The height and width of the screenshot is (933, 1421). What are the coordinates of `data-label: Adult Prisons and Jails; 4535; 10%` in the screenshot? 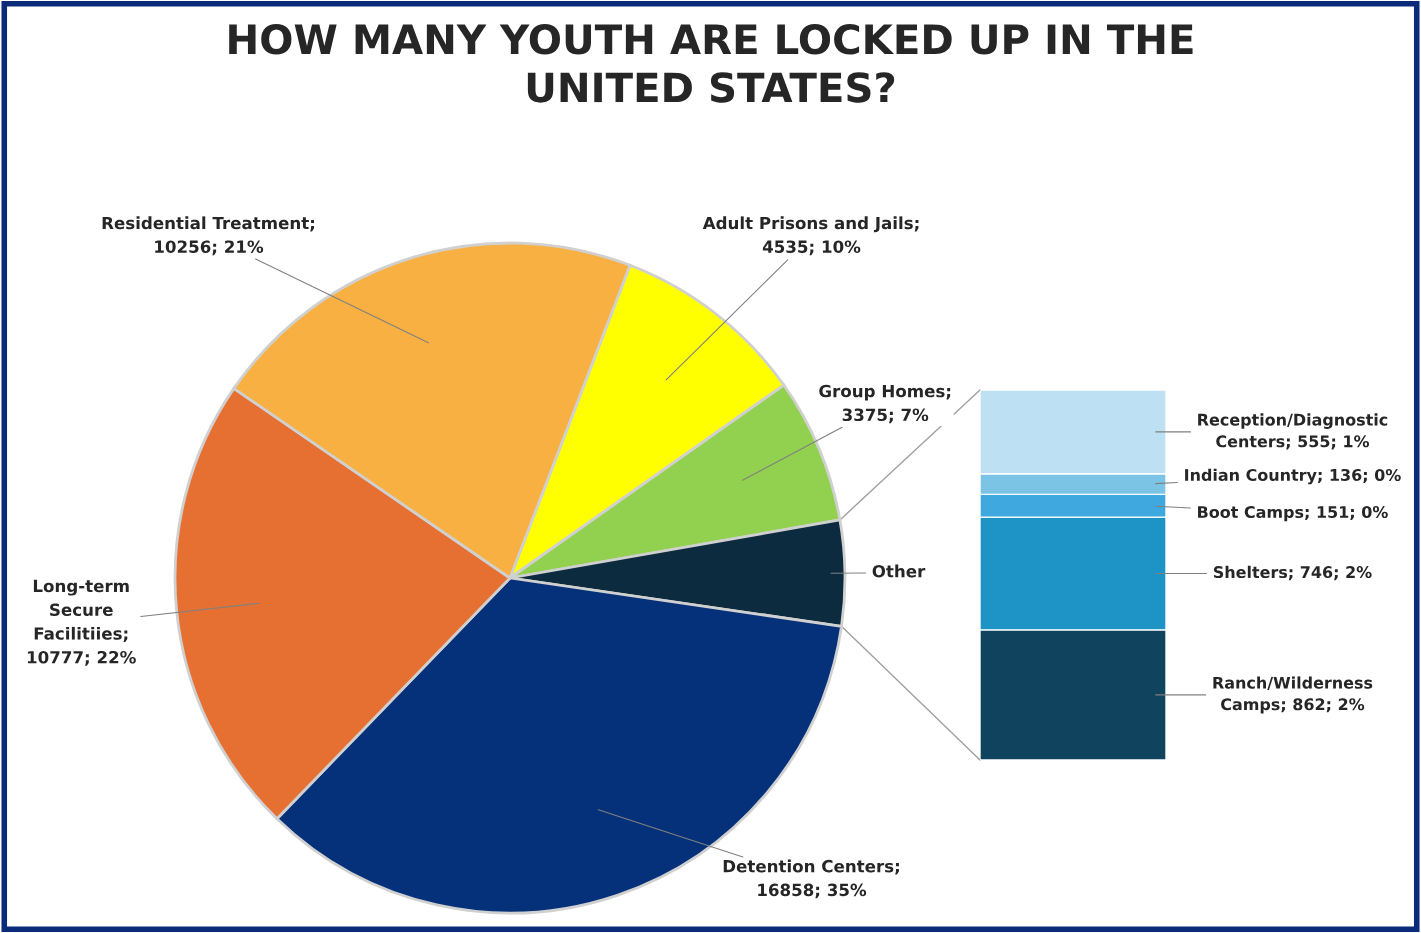 It's located at (810, 236).